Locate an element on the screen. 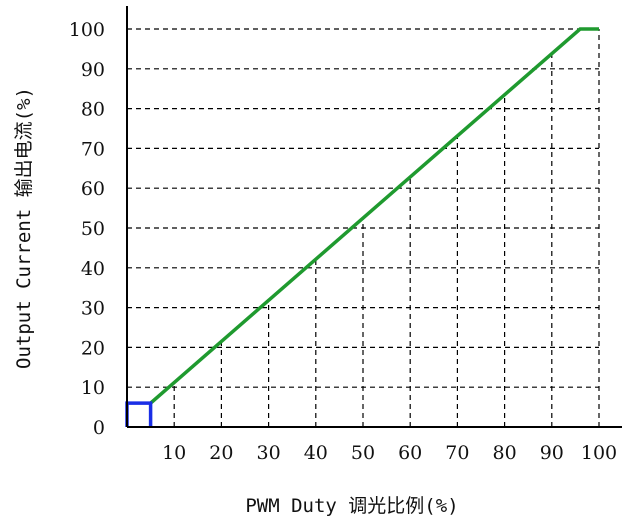  low-duty-step-line is located at coordinates (139, 414).